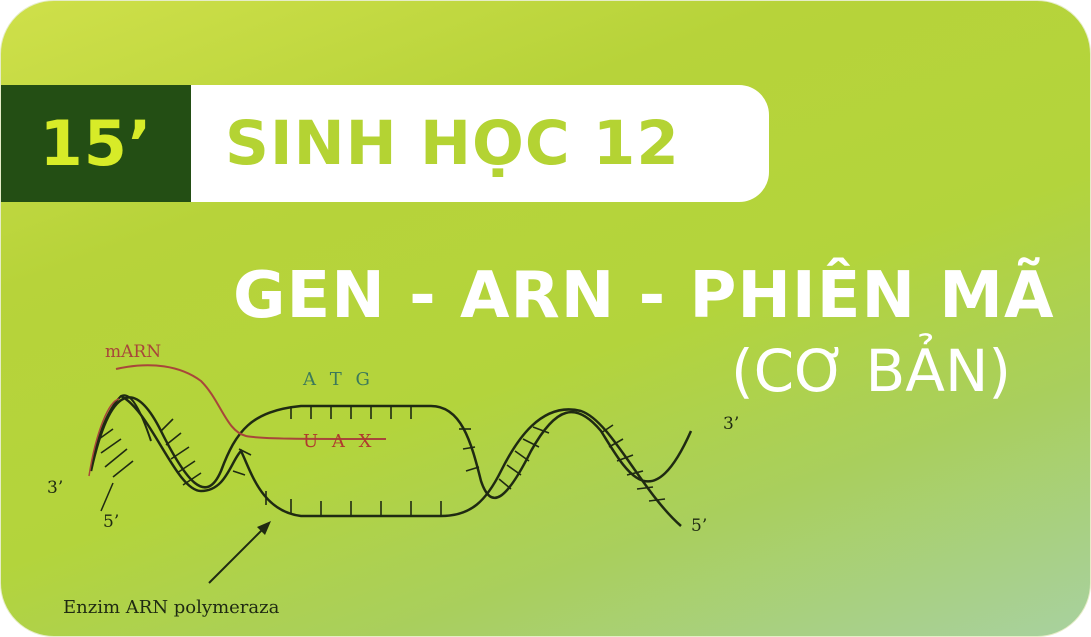 The height and width of the screenshot is (637, 1091). What do you see at coordinates (338, 379) in the screenshot?
I see `top-bases-label: A T G` at bounding box center [338, 379].